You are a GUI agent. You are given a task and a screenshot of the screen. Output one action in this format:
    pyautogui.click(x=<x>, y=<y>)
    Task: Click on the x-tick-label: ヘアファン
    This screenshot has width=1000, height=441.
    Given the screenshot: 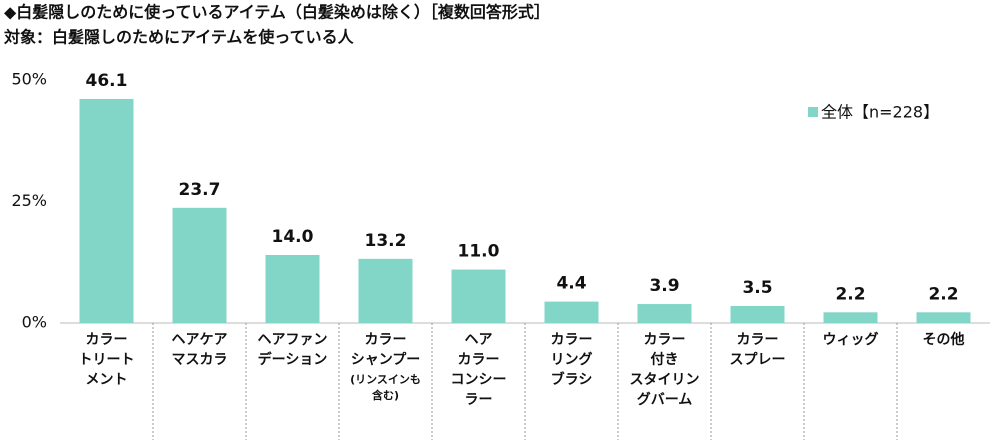 What is the action you would take?
    pyautogui.click(x=293, y=340)
    